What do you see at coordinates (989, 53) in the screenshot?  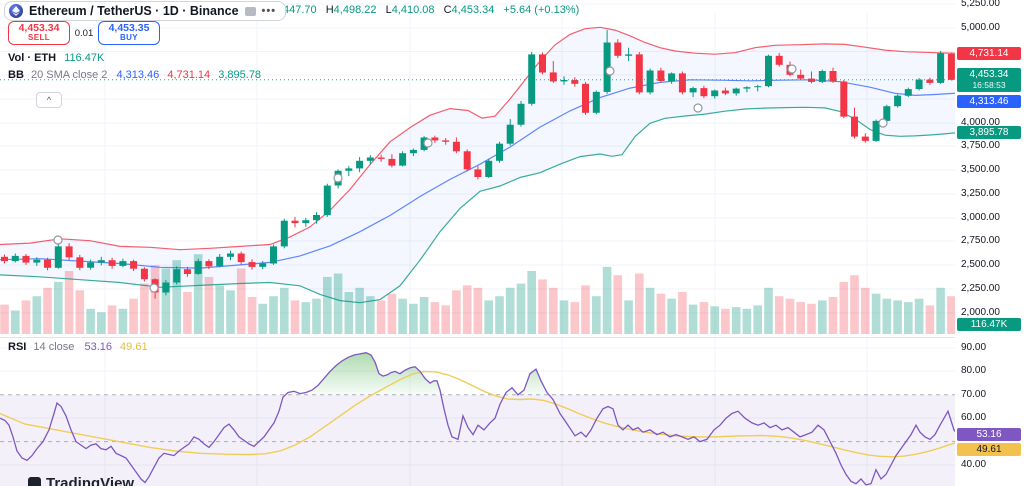 I see `bb-upper-badge: 4,731.14` at bounding box center [989, 53].